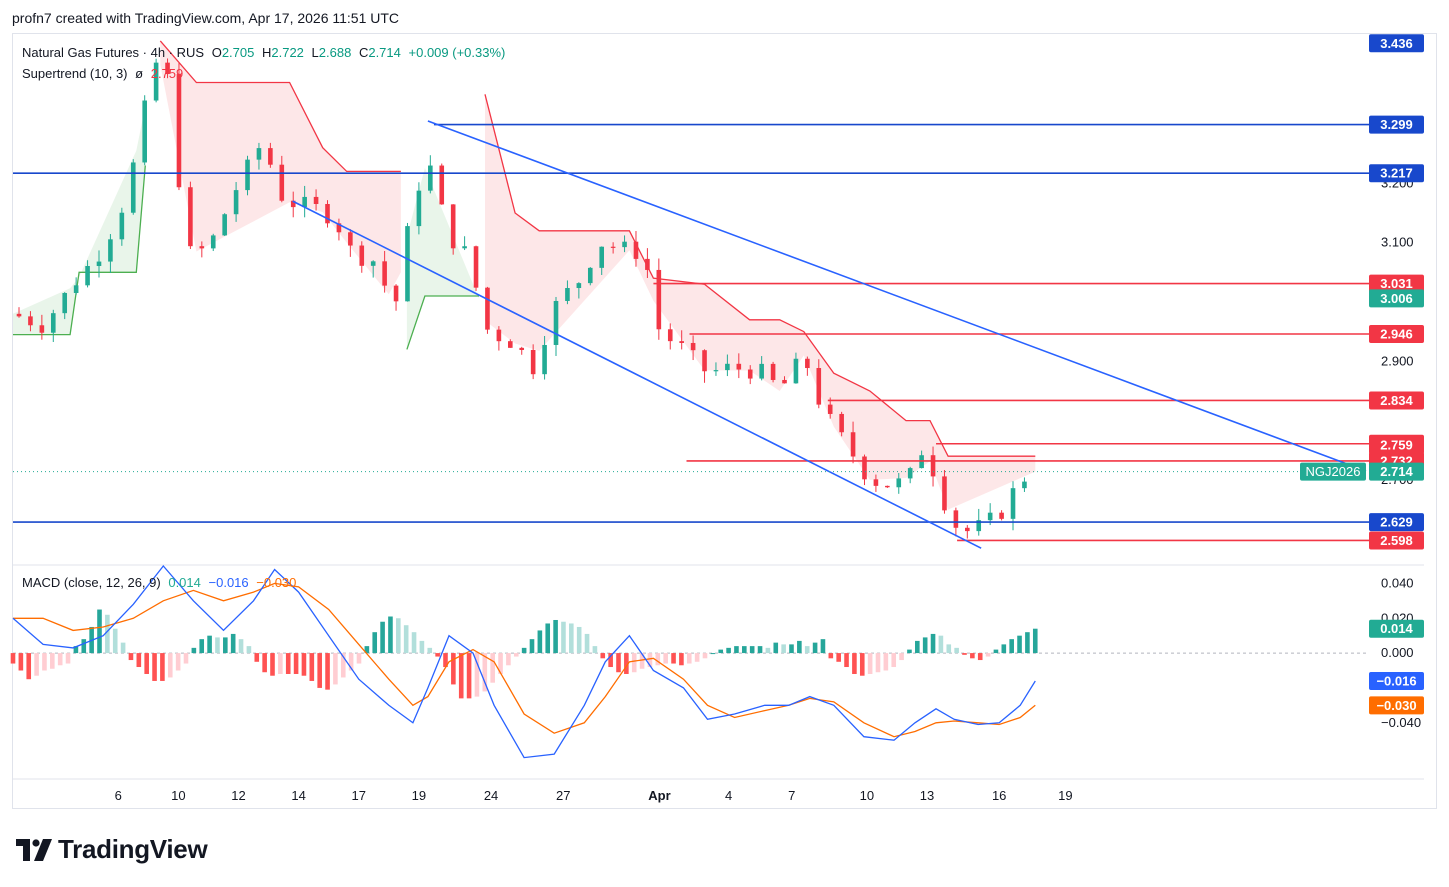  Describe the element at coordinates (113, 52) in the screenshot. I see `symbol-name: Natural Gas Futures · 4h · RUS` at that location.